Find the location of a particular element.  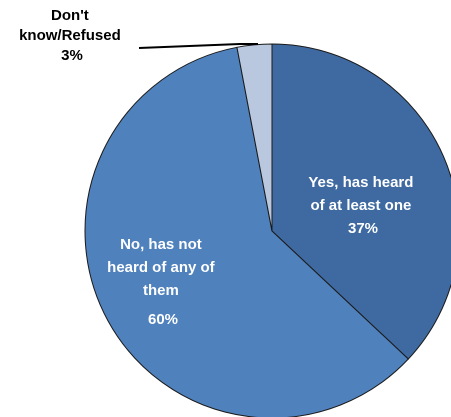

slice-label-line: of at least one is located at coordinates (360, 205).